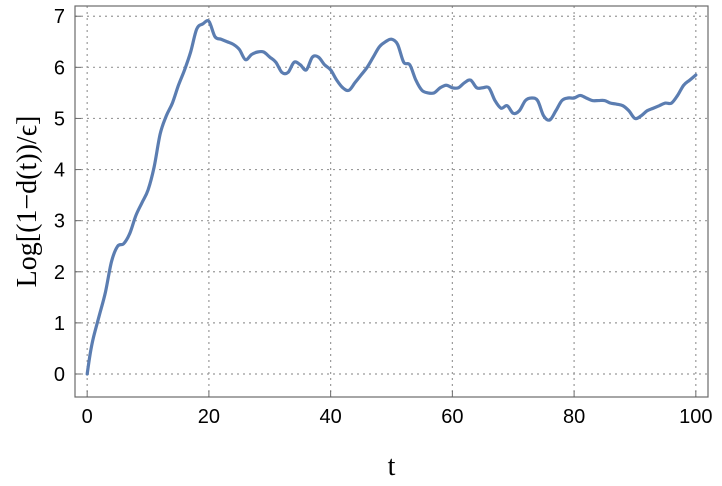 The height and width of the screenshot is (486, 722). What do you see at coordinates (331, 417) in the screenshot?
I see `x-tick-label: 40` at bounding box center [331, 417].